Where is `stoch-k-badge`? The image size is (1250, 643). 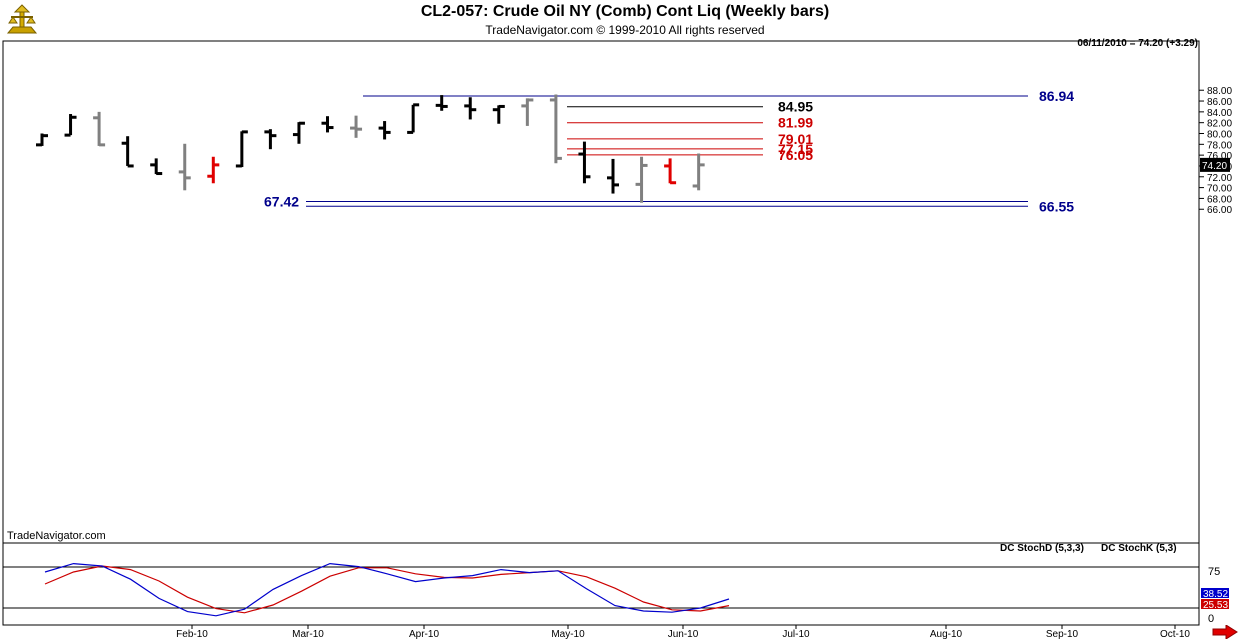
stoch-k-badge is located at coordinates (1215, 593).